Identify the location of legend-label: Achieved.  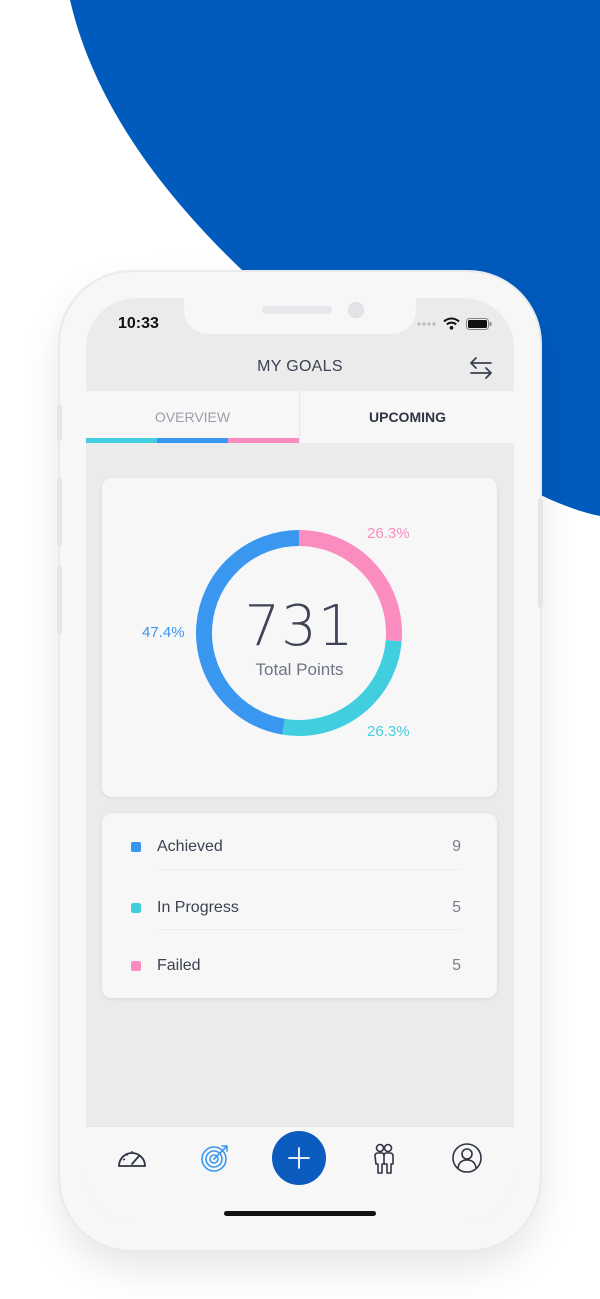
(190, 846).